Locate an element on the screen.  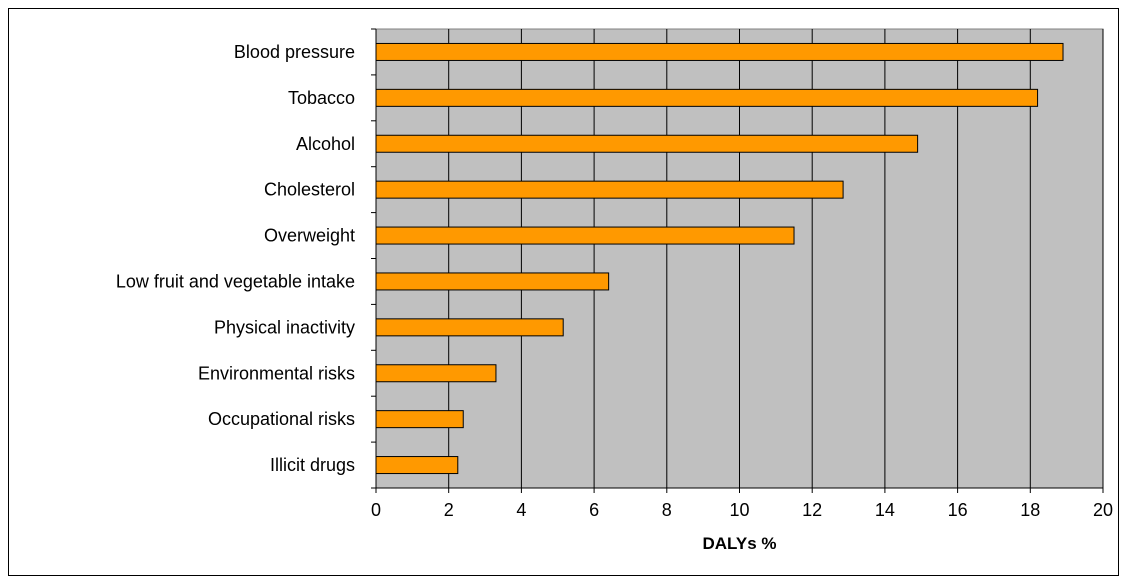
x-tick-label: 0 is located at coordinates (376, 510).